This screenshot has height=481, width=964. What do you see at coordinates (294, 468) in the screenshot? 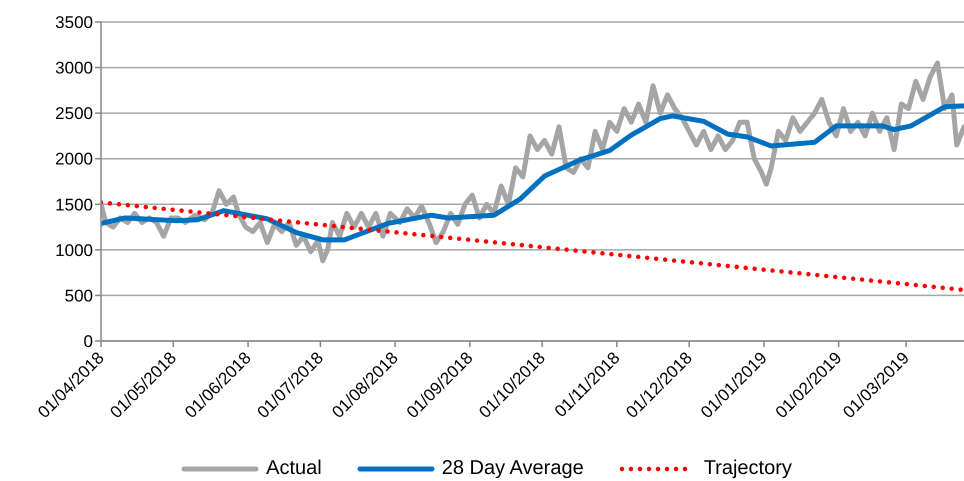
I see `legend-label: Actual` at bounding box center [294, 468].